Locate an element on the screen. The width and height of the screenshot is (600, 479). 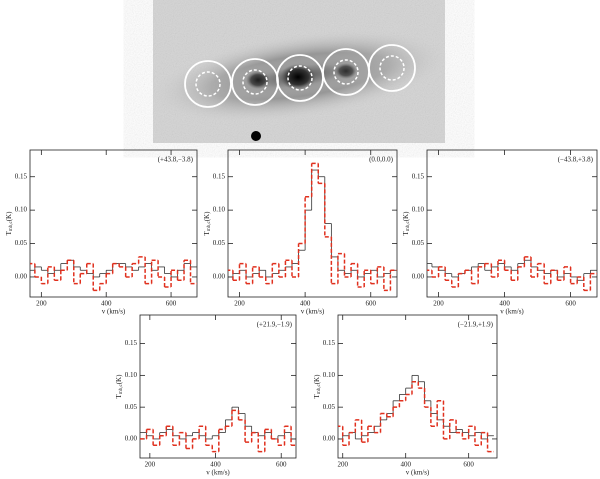
beam-circles is located at coordinates (300, 76).